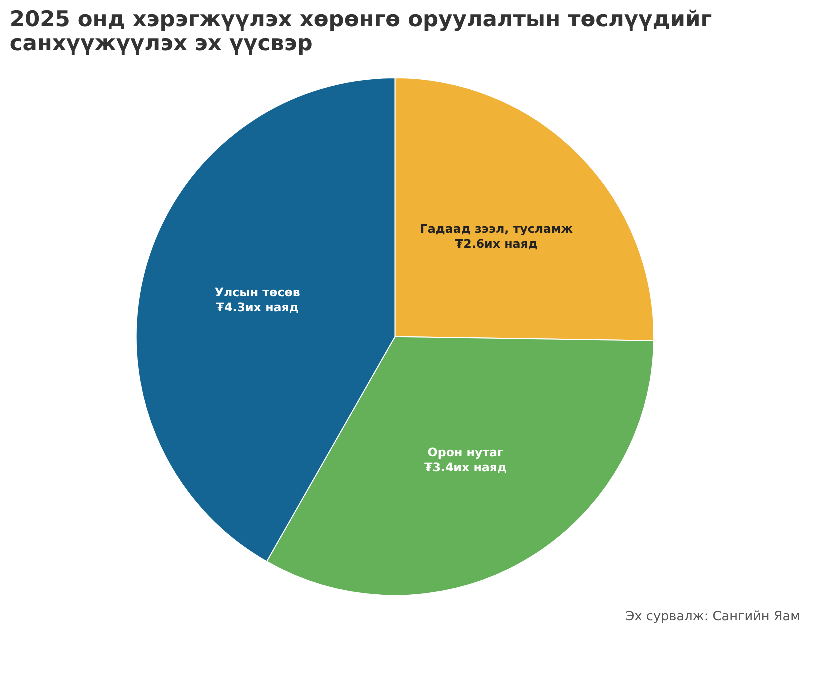 Image resolution: width=825 pixels, height=677 pixels. What do you see at coordinates (257, 307) in the screenshot?
I see `data-label: ₮4.3их наяд` at bounding box center [257, 307].